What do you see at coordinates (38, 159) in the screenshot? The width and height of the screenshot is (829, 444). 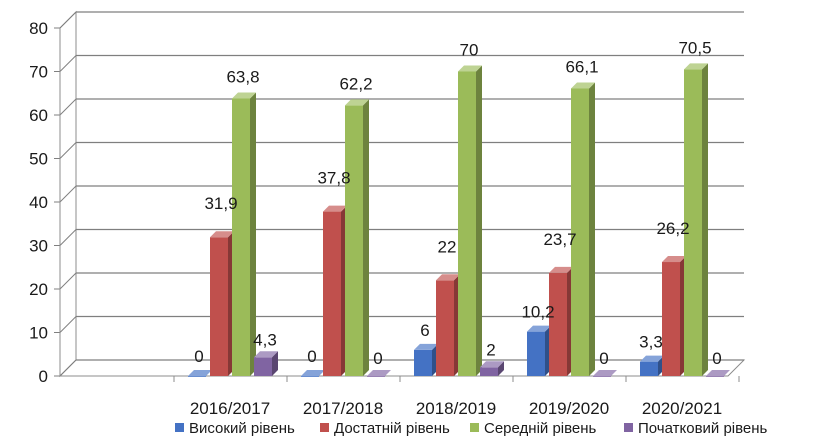 I see `y-tick-label: 50` at bounding box center [38, 159].